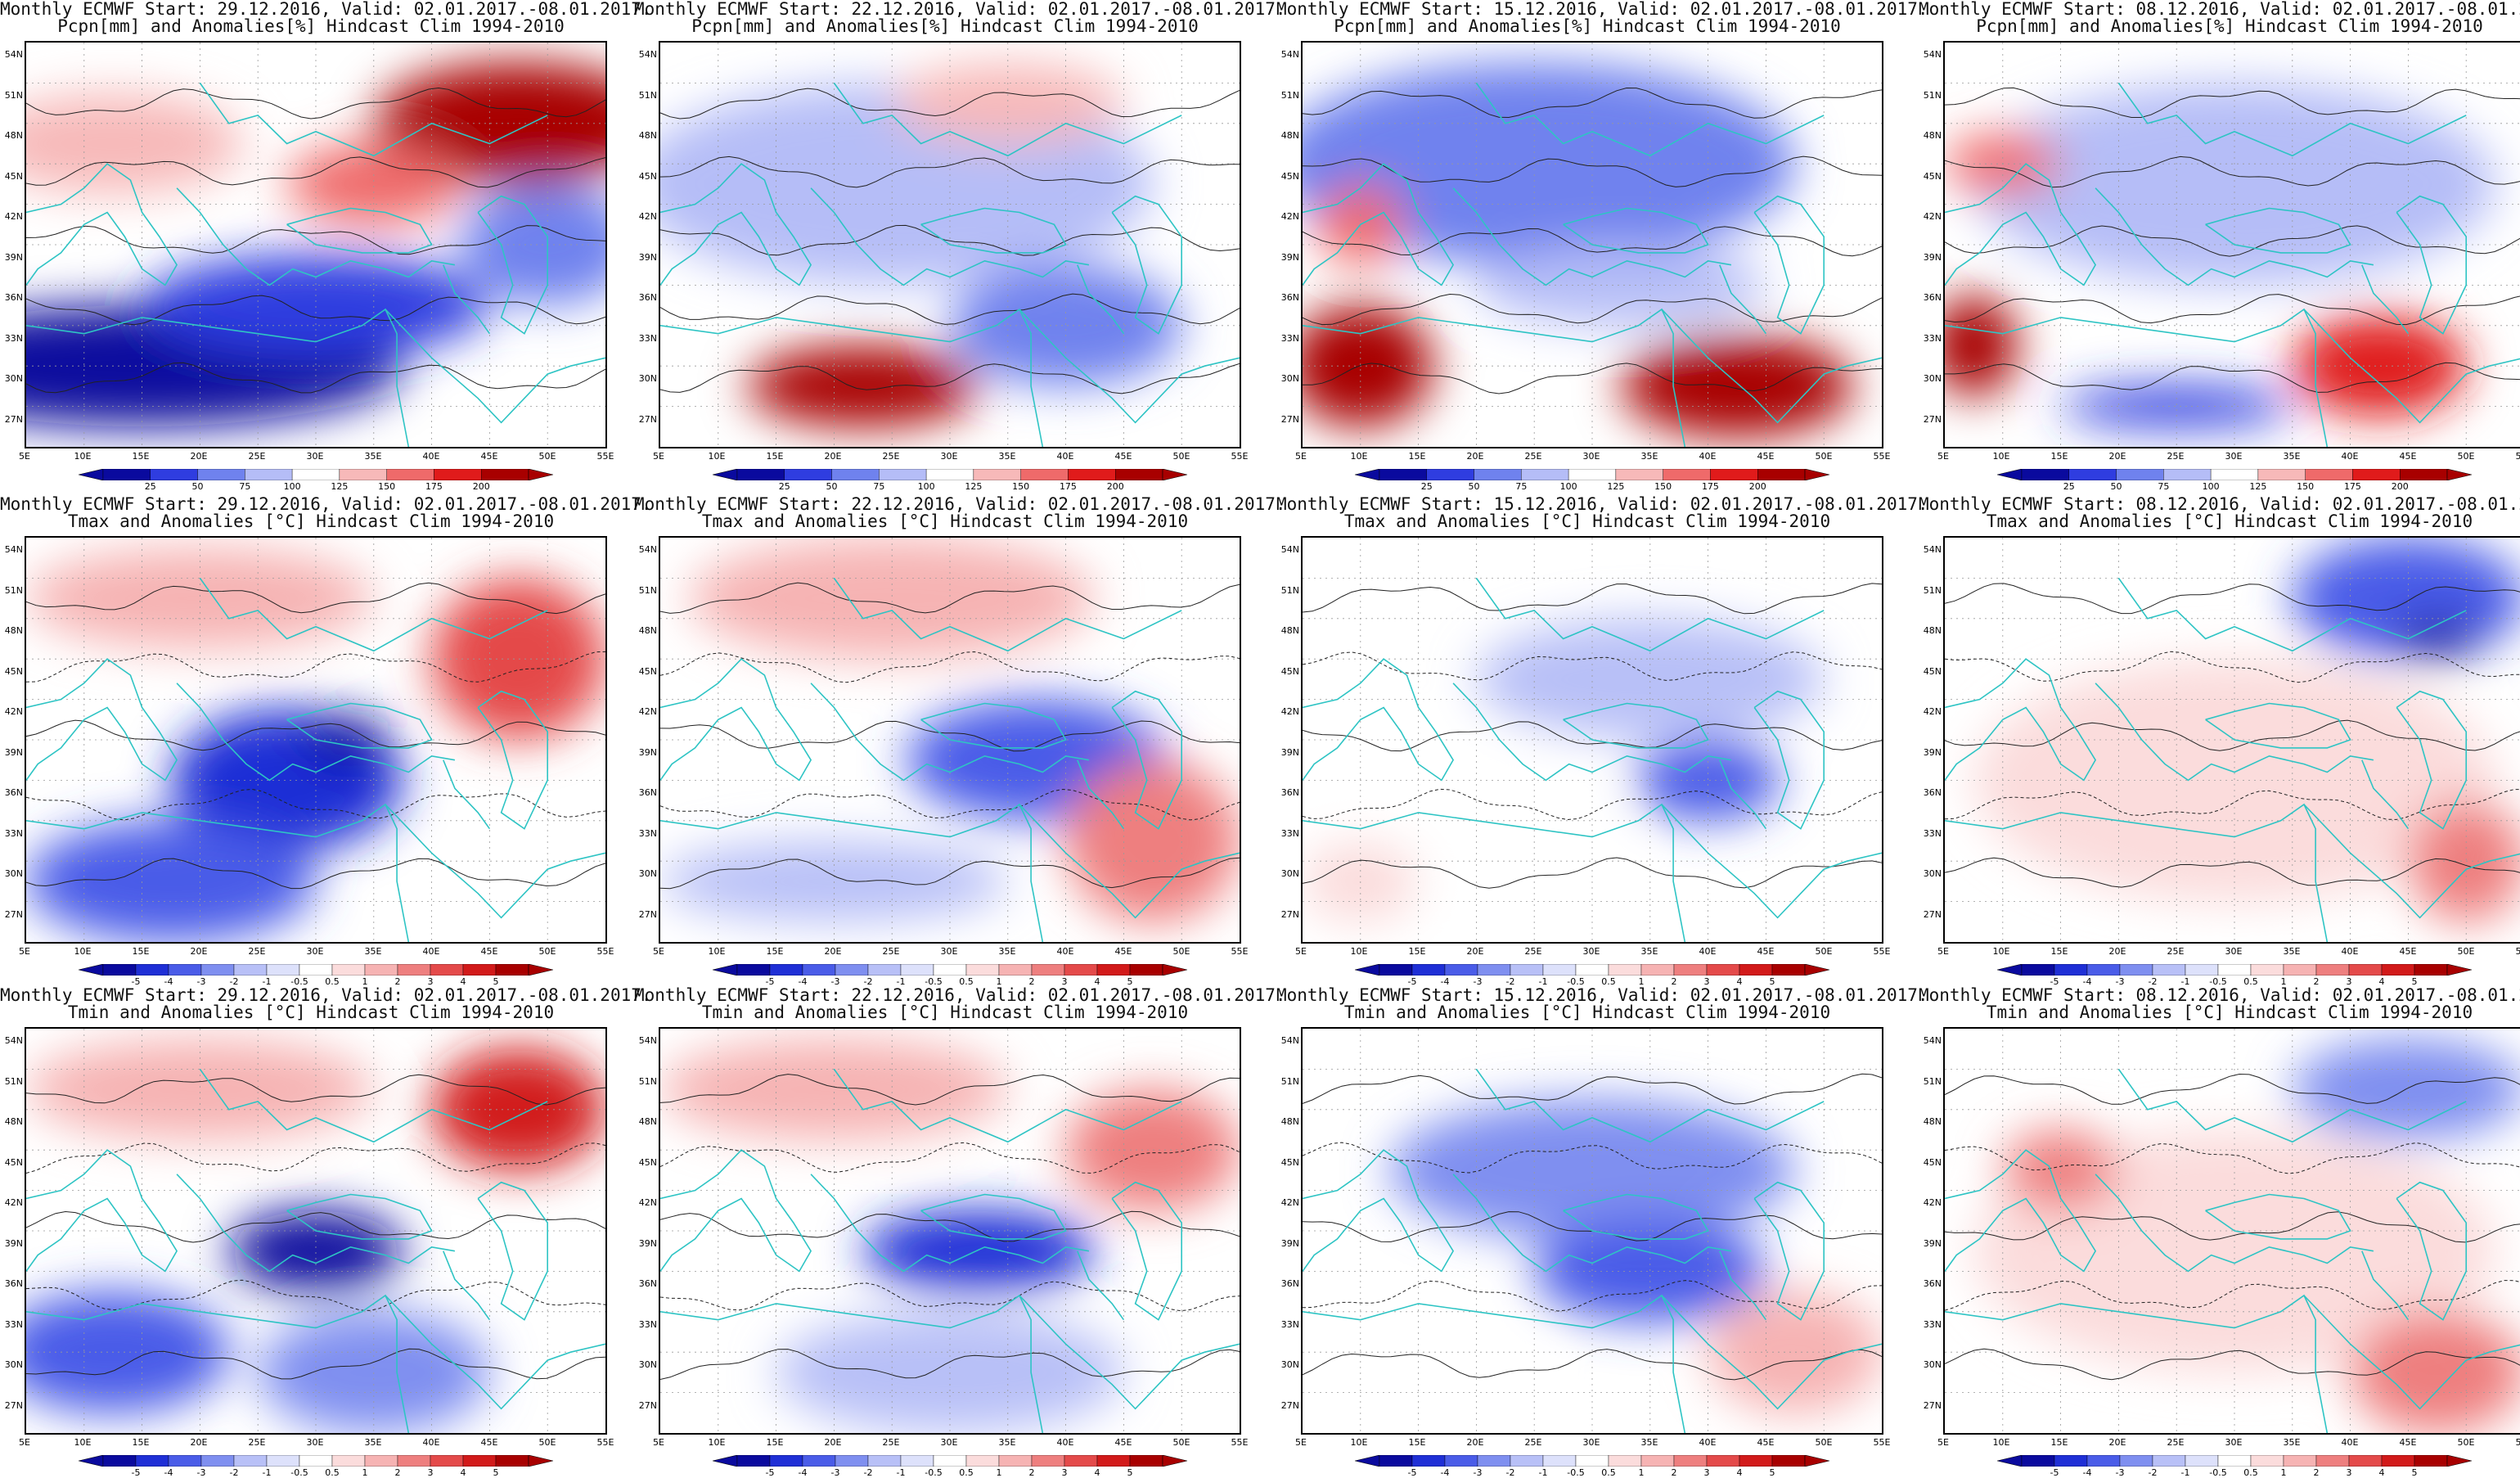 The width and height of the screenshot is (2520, 1478). What do you see at coordinates (2349, 981) in the screenshot?
I see `colorbar-label: 3` at bounding box center [2349, 981].